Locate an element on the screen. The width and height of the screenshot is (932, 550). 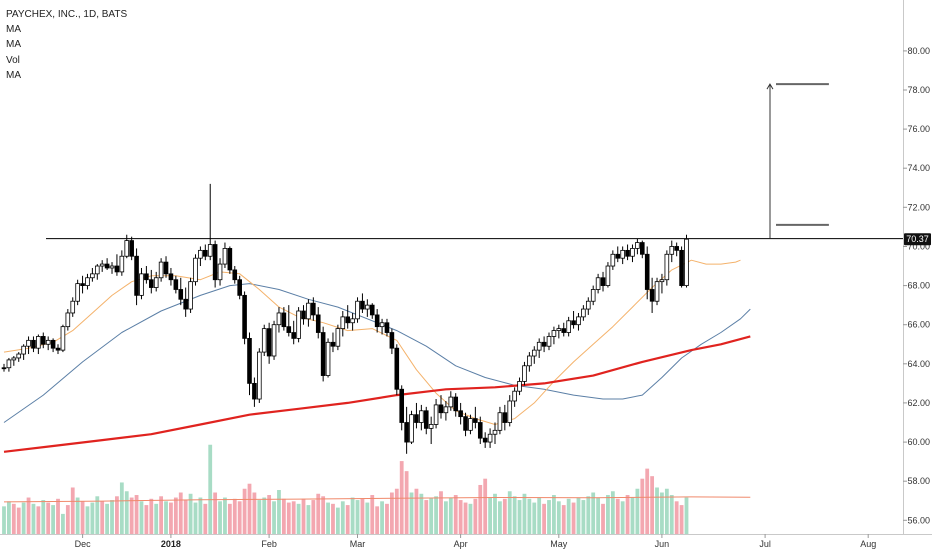
legend-item-ma-2: MA is located at coordinates (13, 45).